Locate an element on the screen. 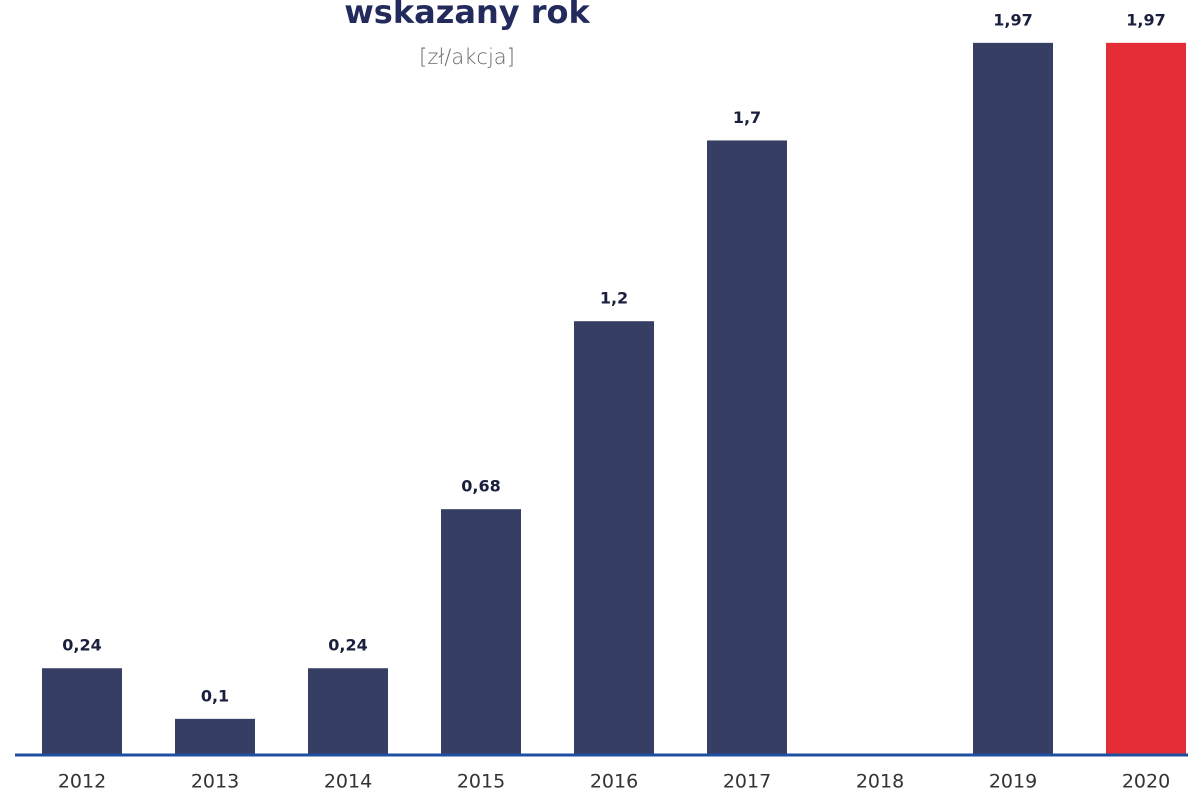  value-label: 1,7 is located at coordinates (747, 117).